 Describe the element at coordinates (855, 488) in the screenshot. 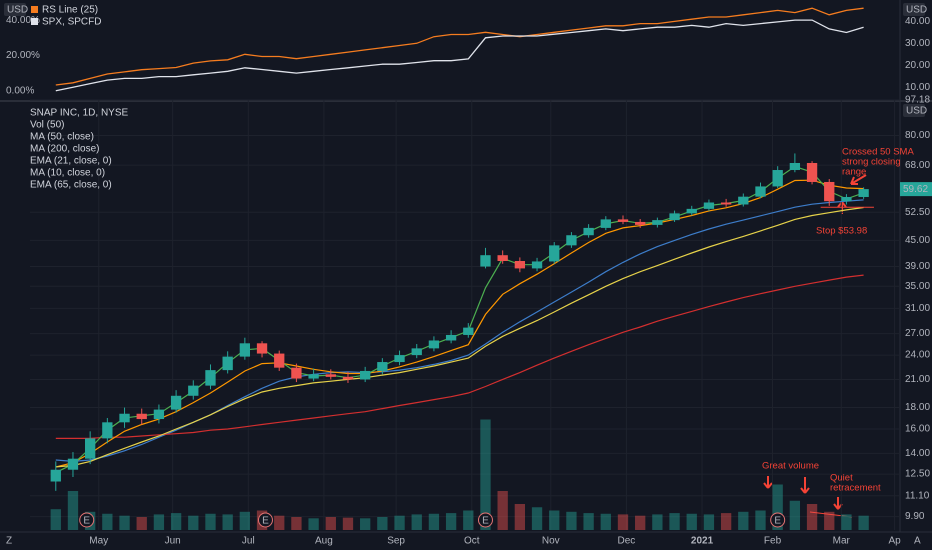

I see `annotation: retracement` at that location.